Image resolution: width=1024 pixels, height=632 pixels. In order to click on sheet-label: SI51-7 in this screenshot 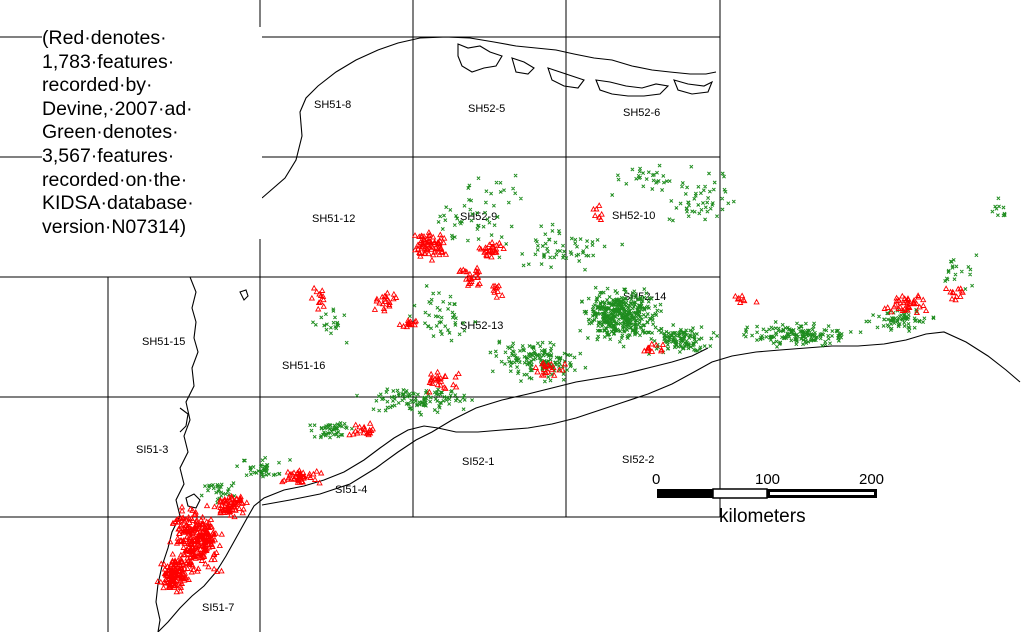, I will do `click(218, 608)`.